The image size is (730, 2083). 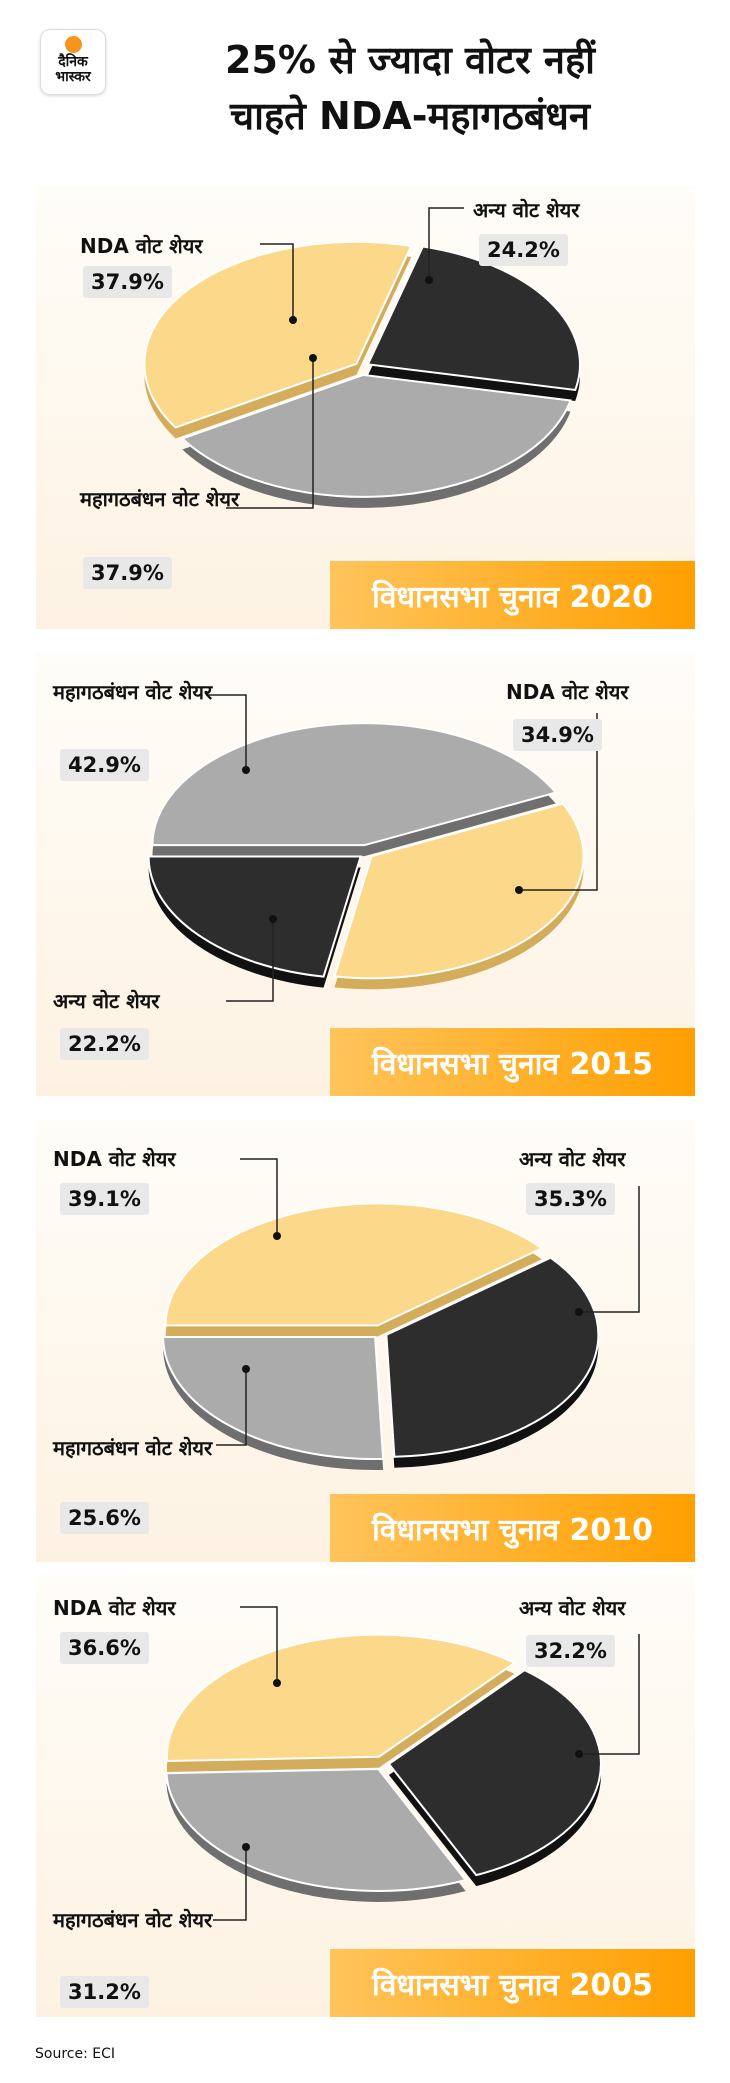 What do you see at coordinates (104, 1199) in the screenshot?
I see `slice-value-nda: 39.1%` at bounding box center [104, 1199].